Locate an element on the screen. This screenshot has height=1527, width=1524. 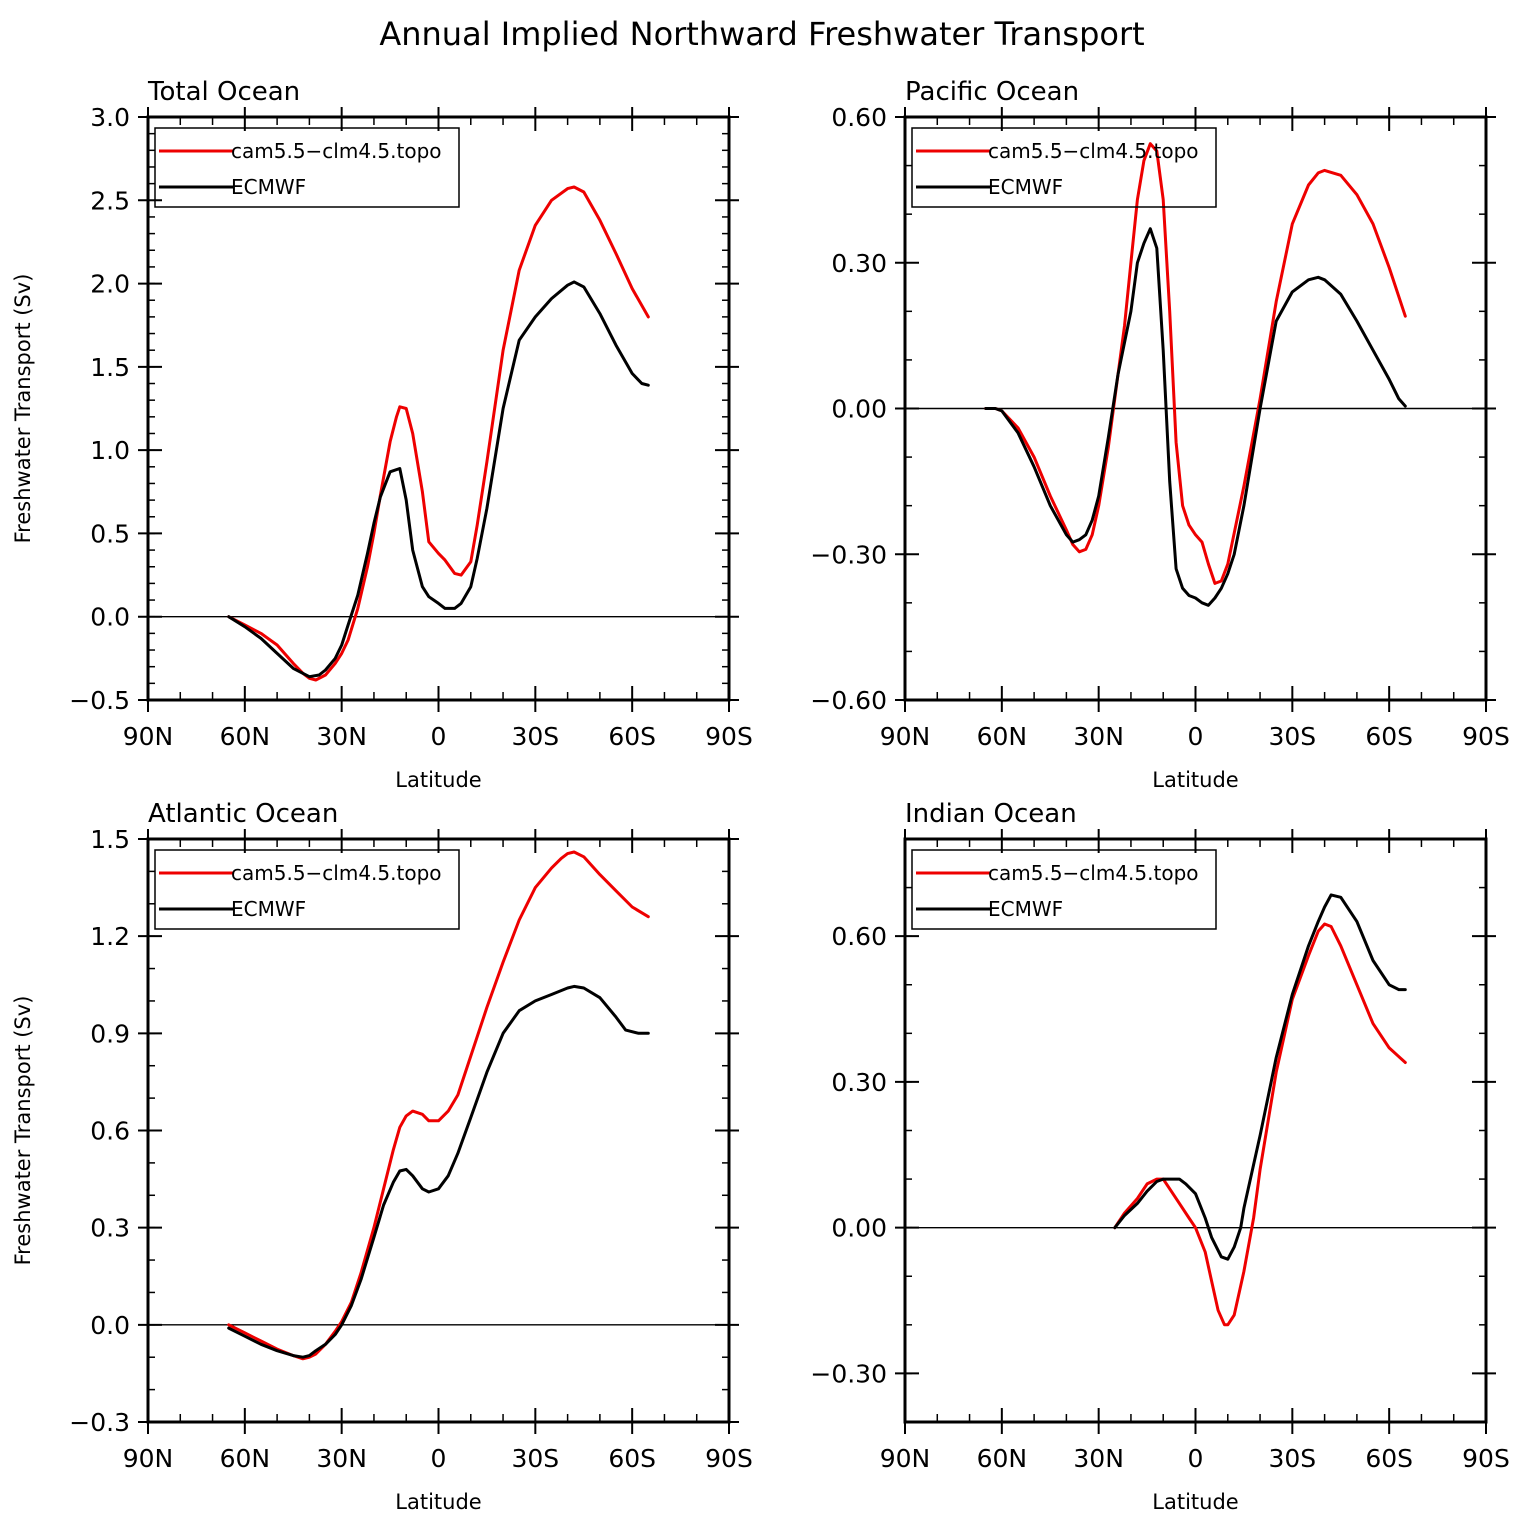
total-y-tick-label: −0.5 is located at coordinates (99, 700).